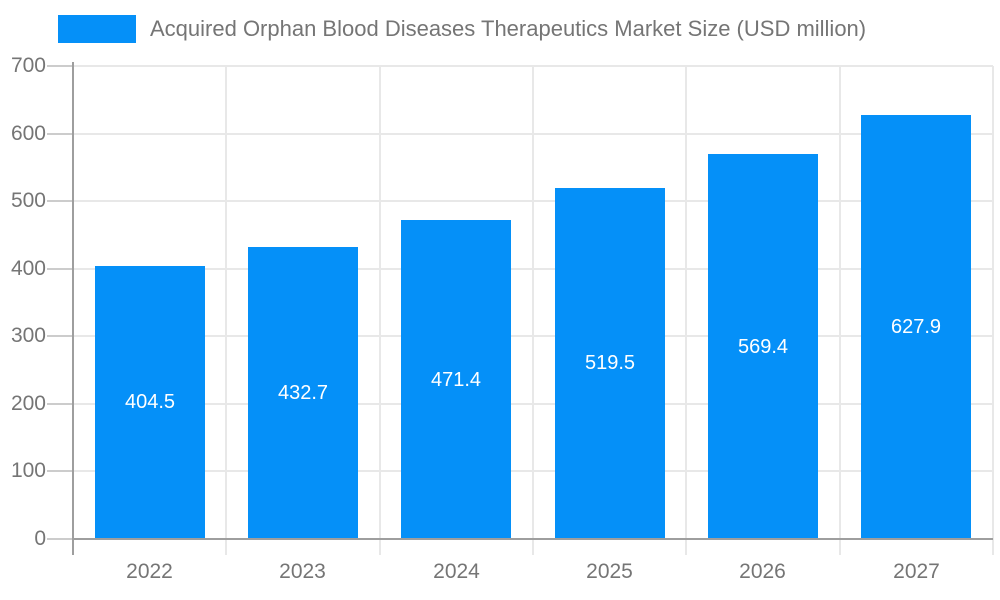  I want to click on x-tick-label: 2025, so click(609, 571).